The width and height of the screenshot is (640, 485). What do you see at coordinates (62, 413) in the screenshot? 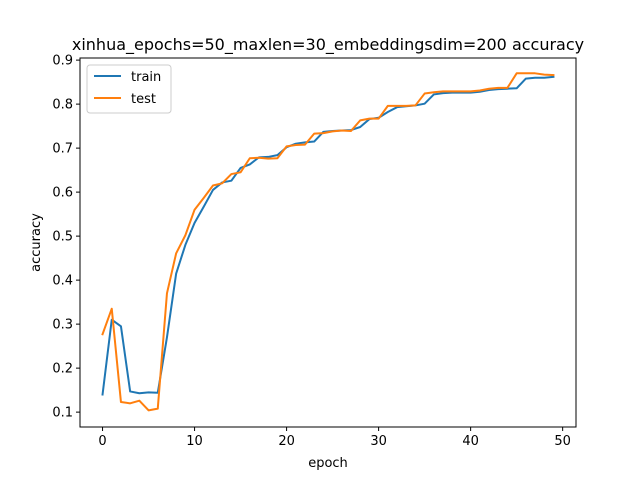
I see `y-tick-label: 0.1` at bounding box center [62, 413].